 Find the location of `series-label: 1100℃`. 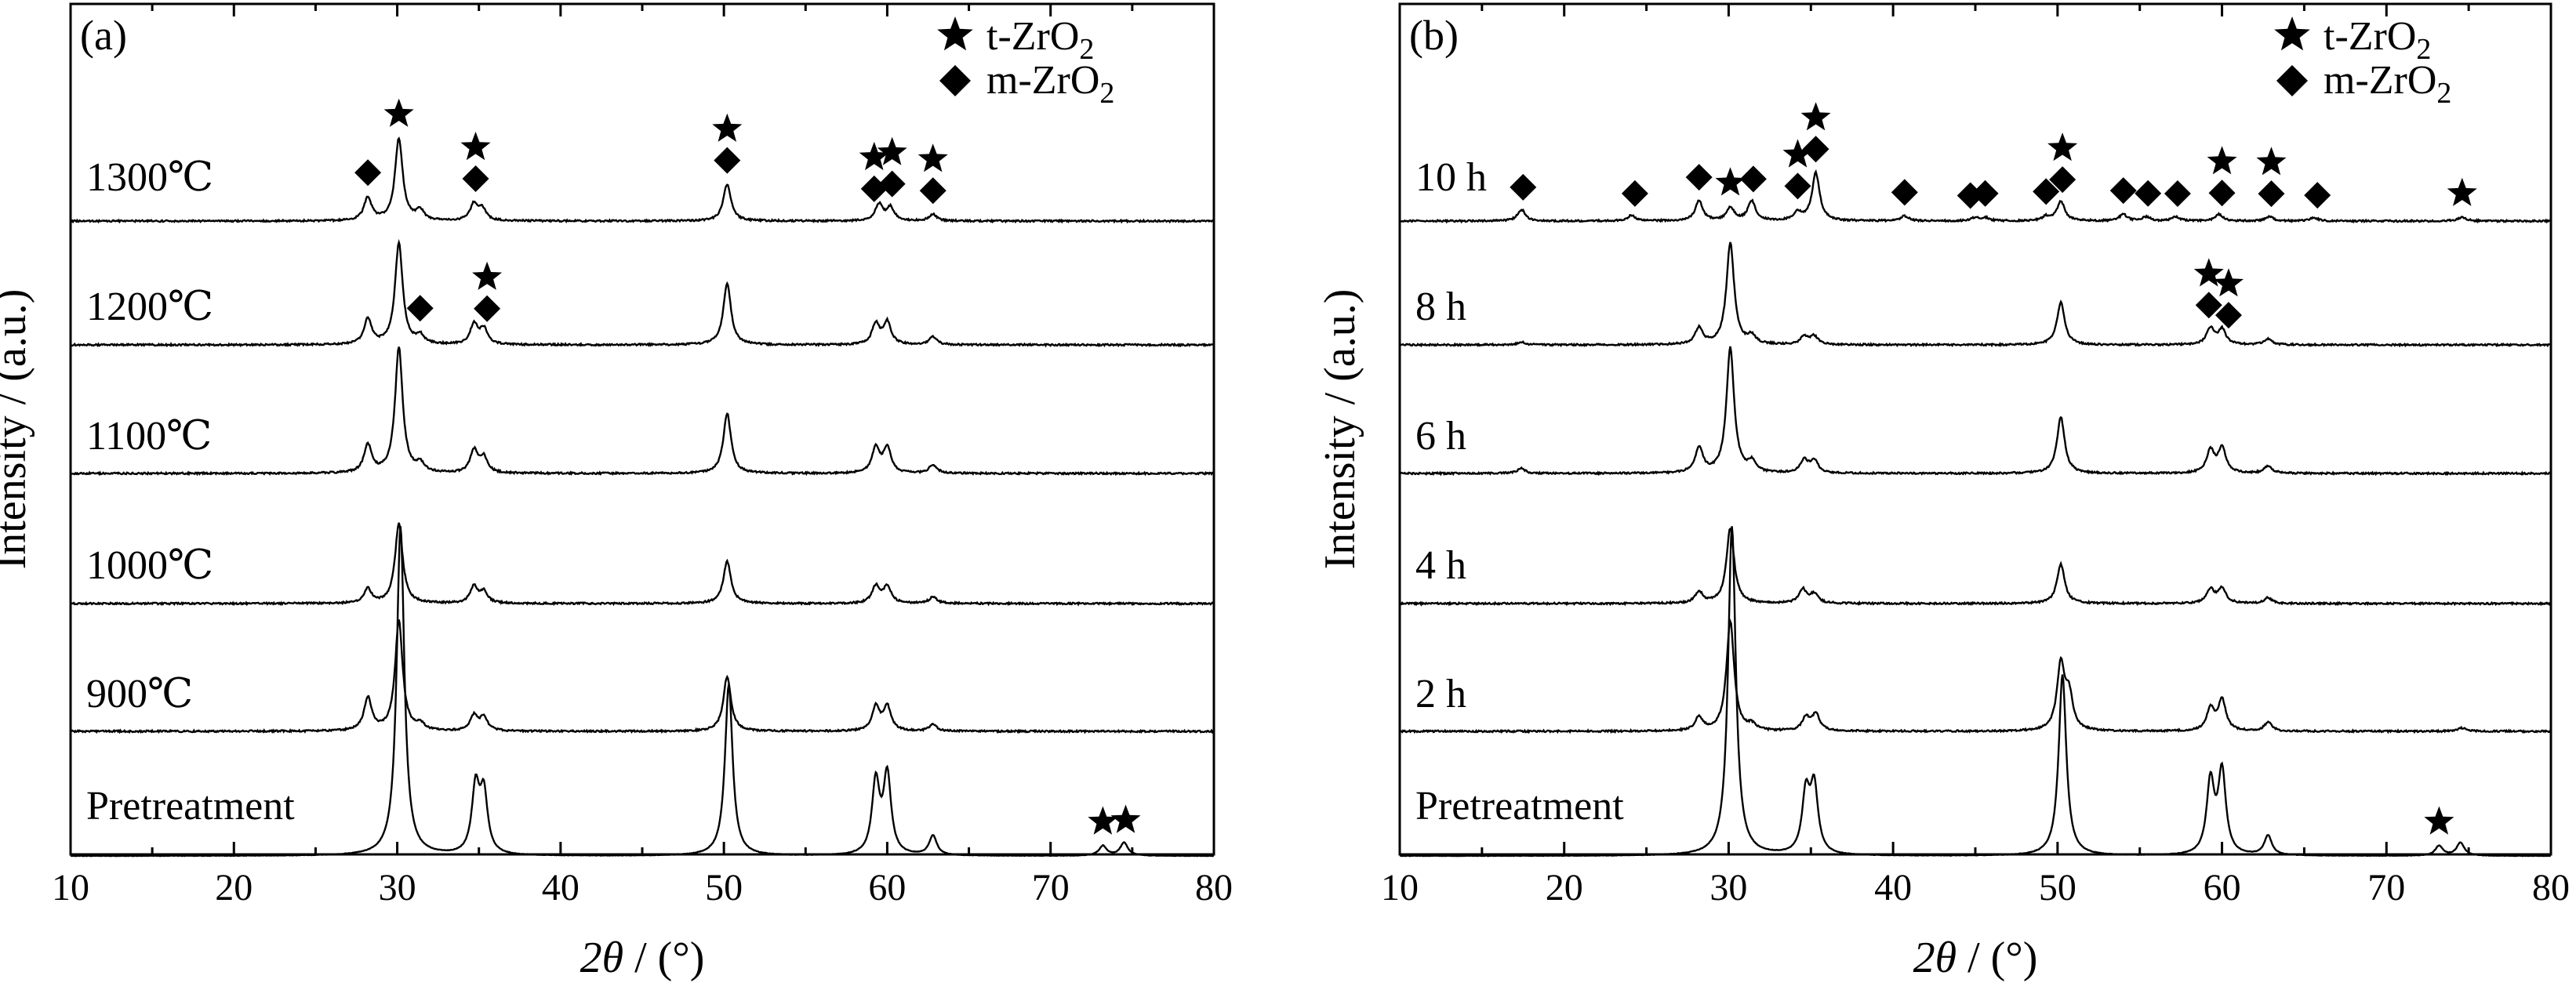

series-label: 1100℃ is located at coordinates (149, 436).